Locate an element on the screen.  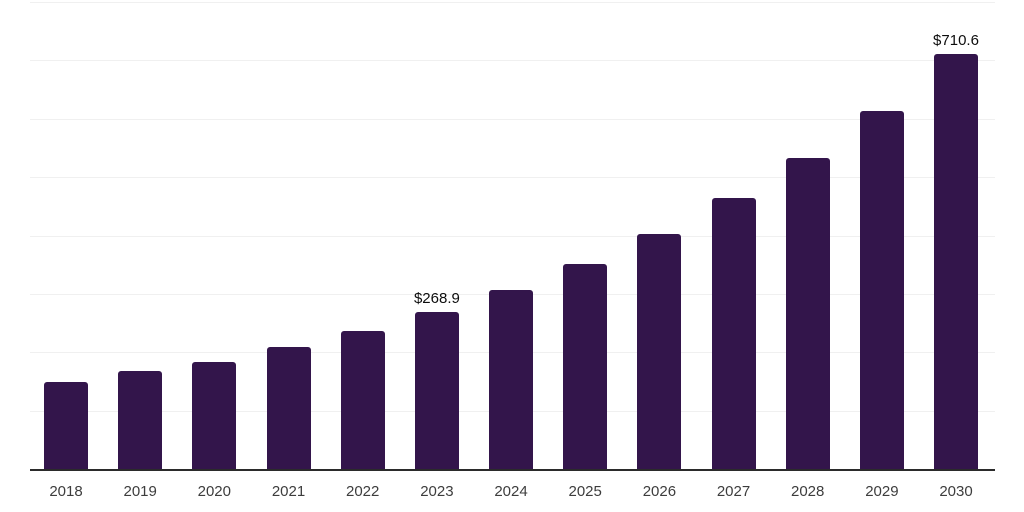
x-tick-label-2026: 2026 is located at coordinates (659, 491).